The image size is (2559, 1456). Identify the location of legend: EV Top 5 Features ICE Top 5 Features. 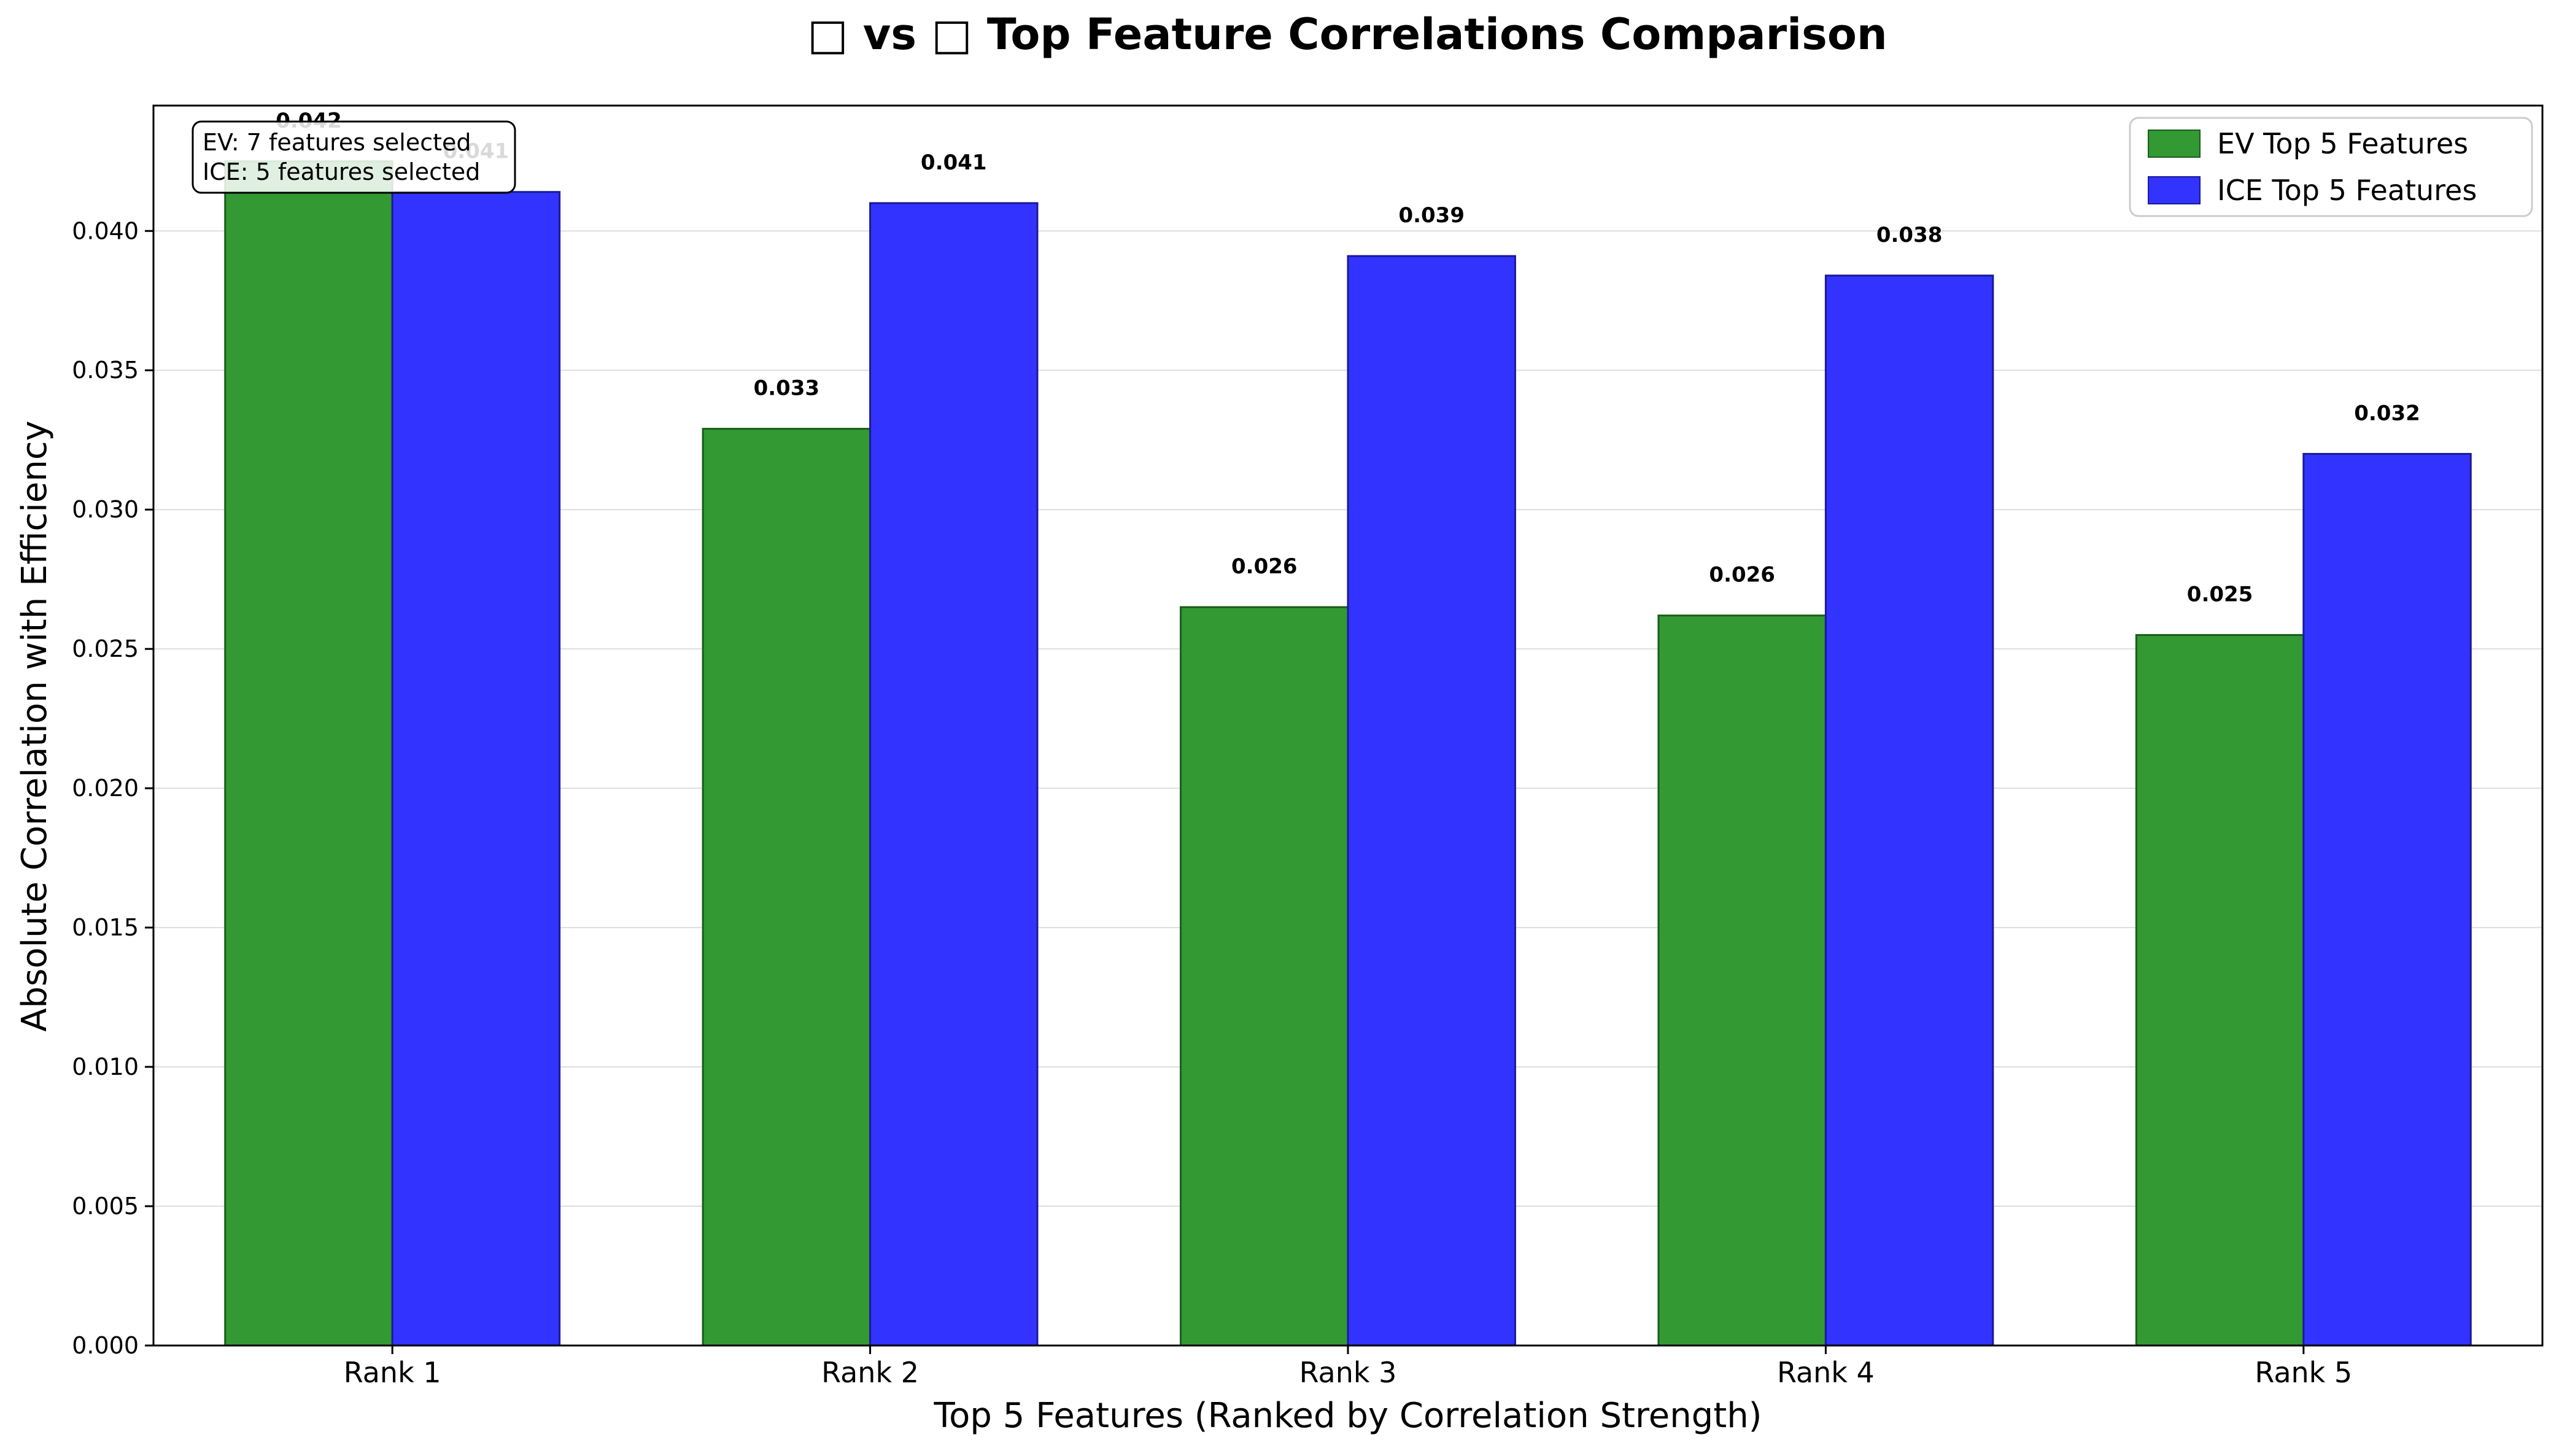
(2331, 167).